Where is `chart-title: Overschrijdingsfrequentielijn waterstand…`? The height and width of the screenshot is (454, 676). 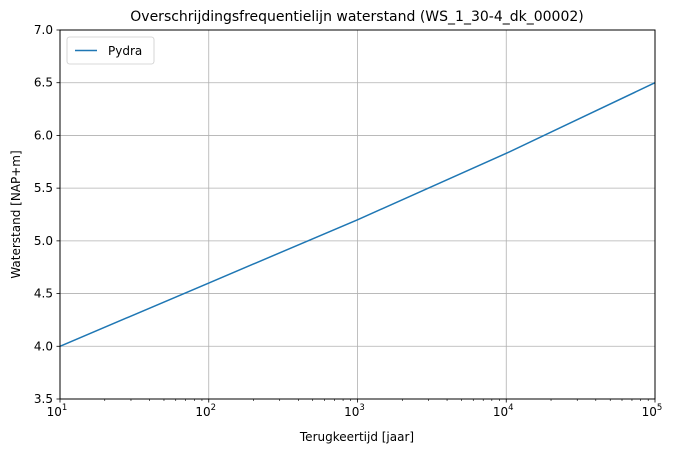 chart-title: Overschrijdingsfrequentielijn waterstand… is located at coordinates (356, 17).